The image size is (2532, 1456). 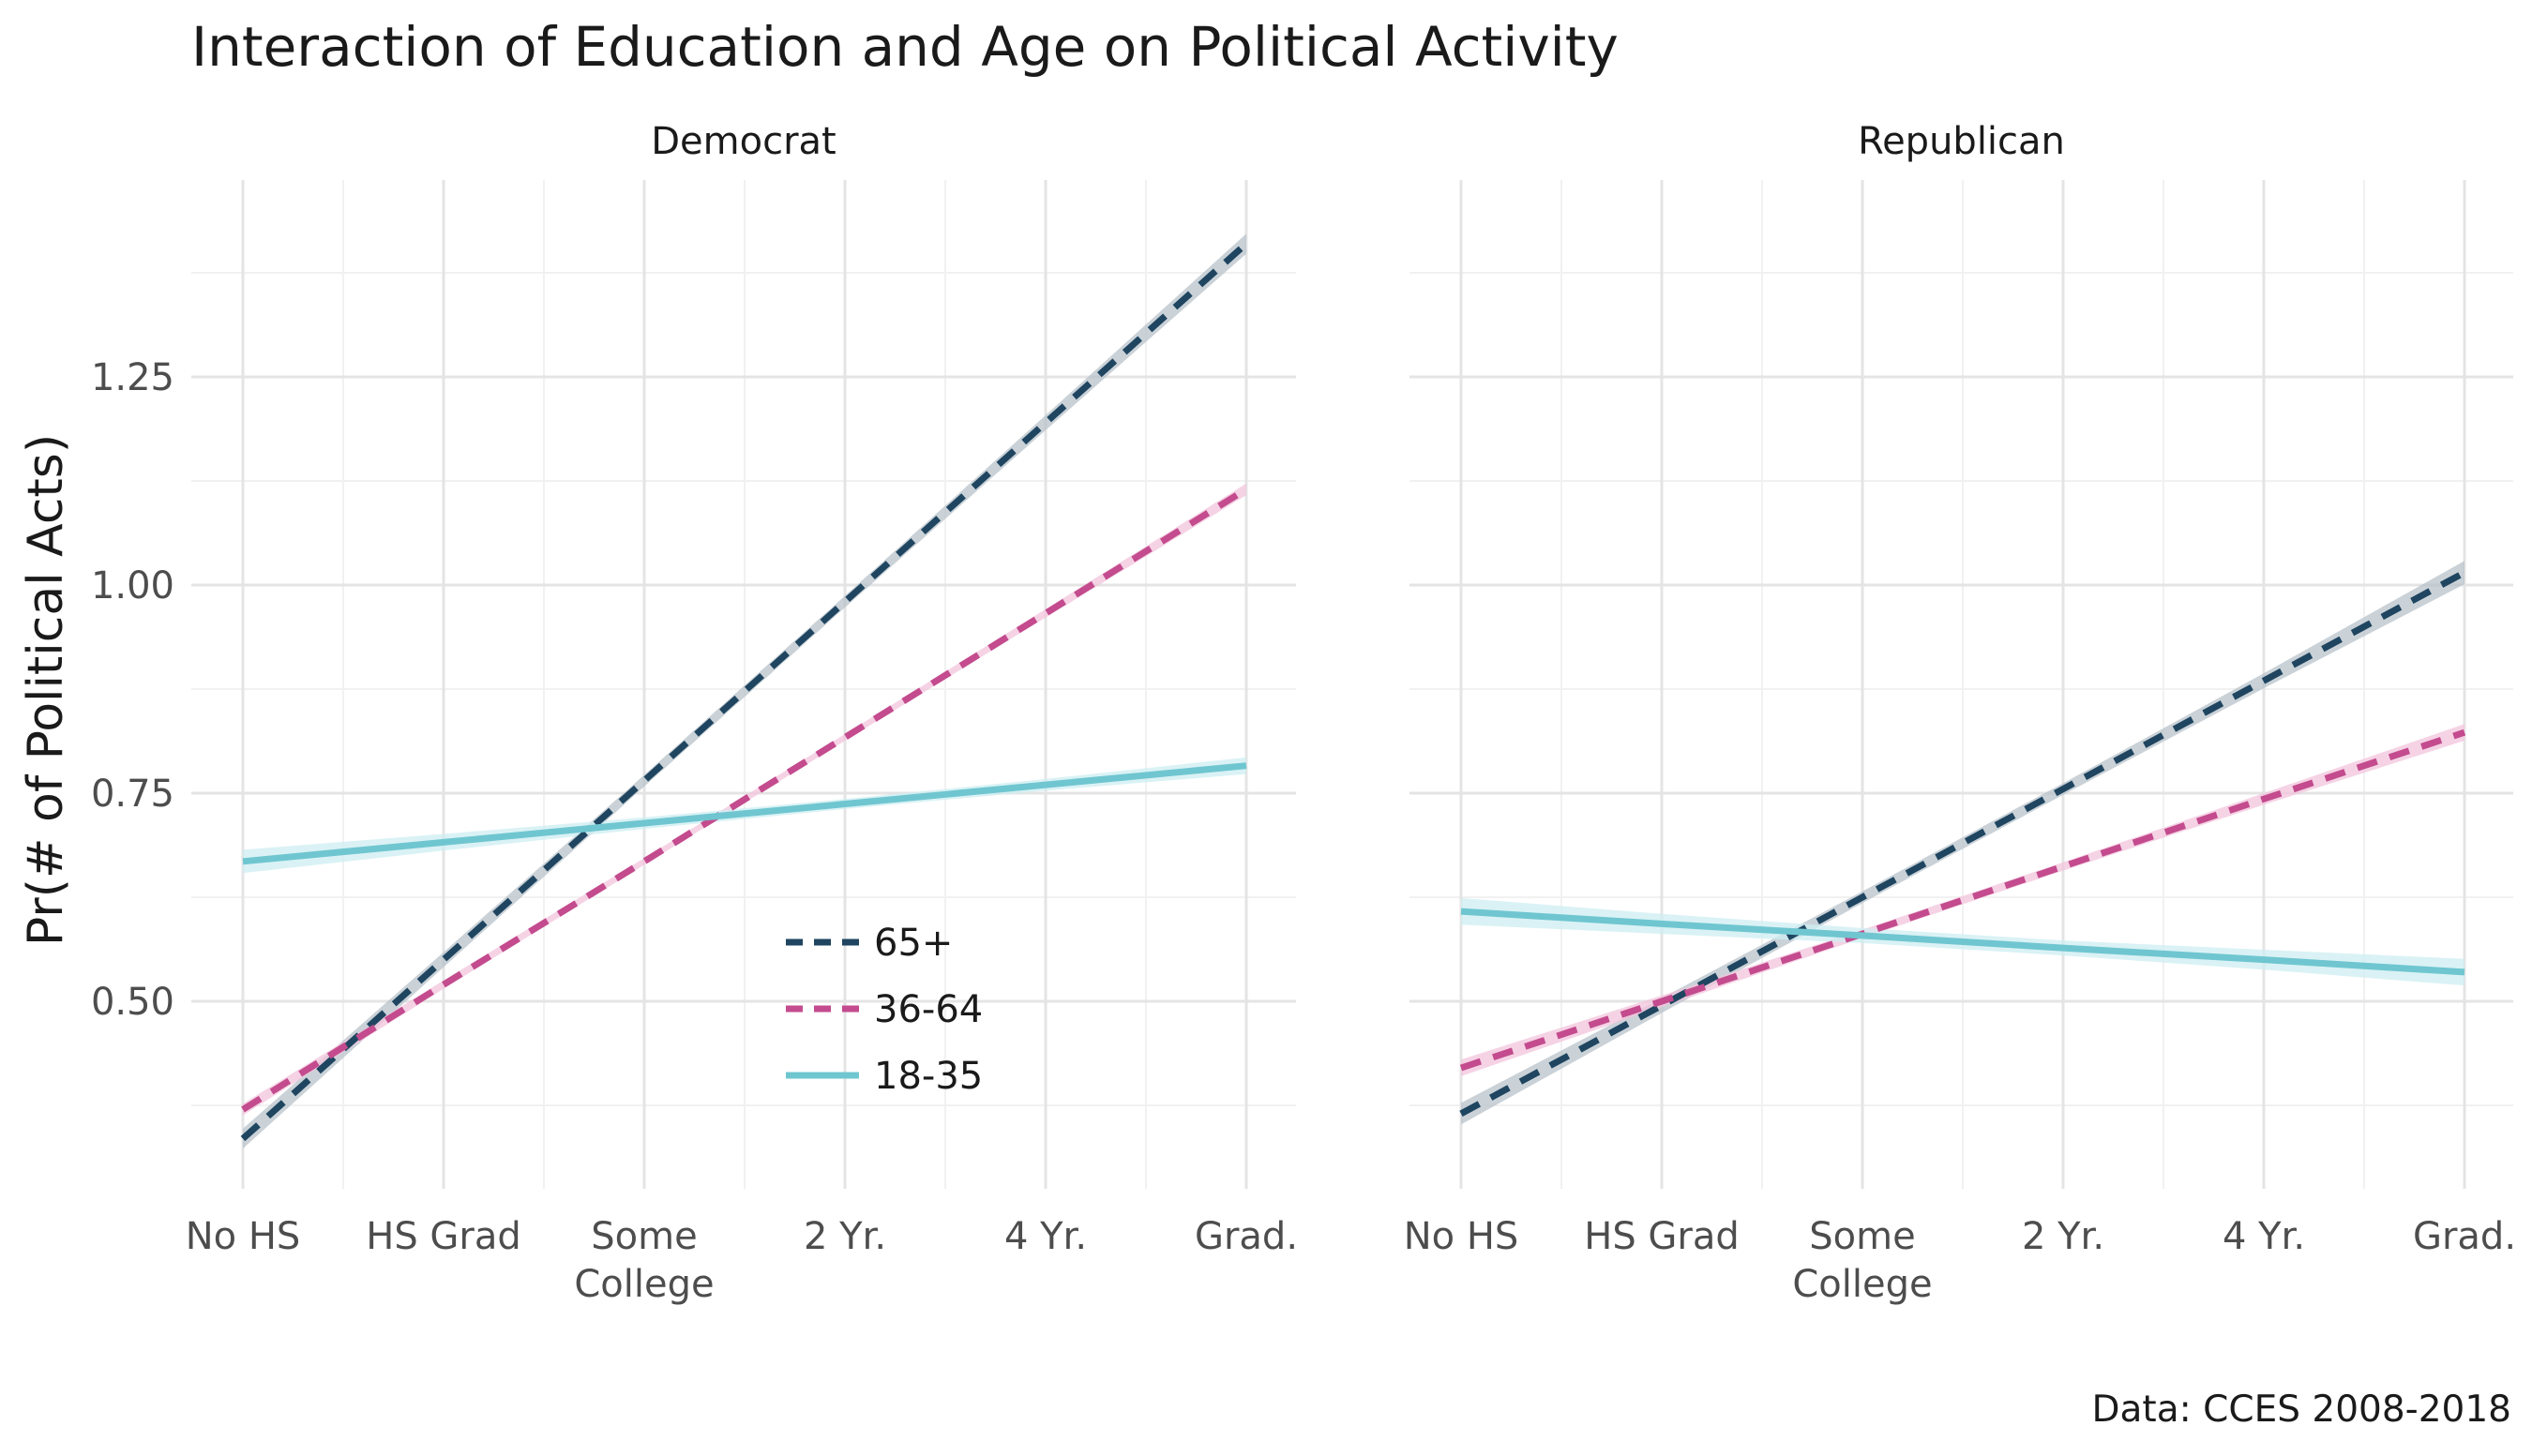 What do you see at coordinates (133, 377) in the screenshot?
I see `y-tick-label: 1.25` at bounding box center [133, 377].